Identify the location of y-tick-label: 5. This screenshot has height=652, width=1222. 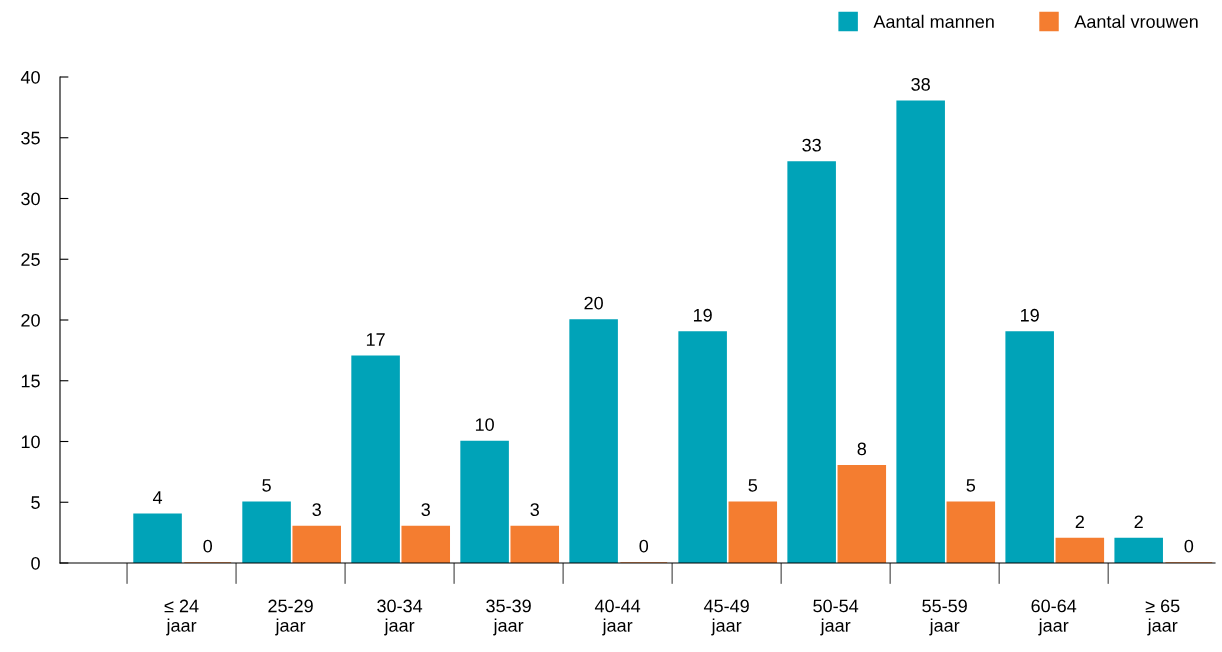
(35, 502).